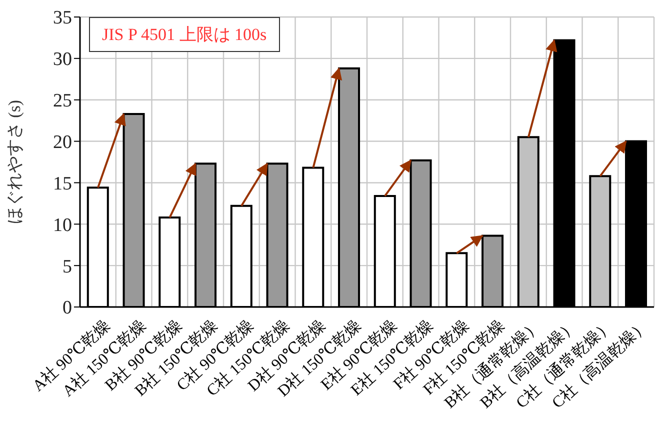 The height and width of the screenshot is (423, 664). What do you see at coordinates (67, 267) in the screenshot?
I see `y-tick-label: 5` at bounding box center [67, 267].